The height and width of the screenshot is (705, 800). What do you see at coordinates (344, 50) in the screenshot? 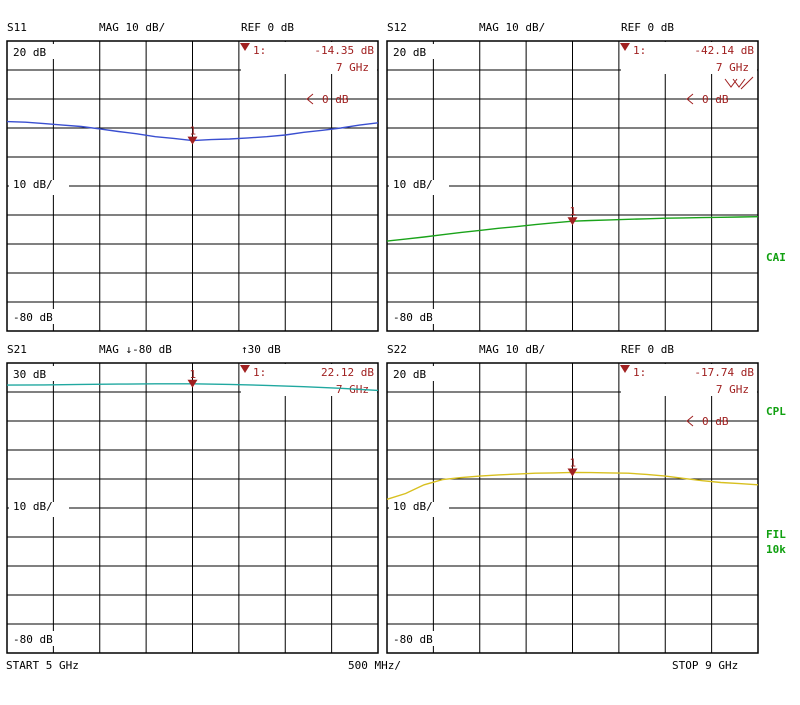
I see `marker-value: -14.35 dB` at bounding box center [344, 50].